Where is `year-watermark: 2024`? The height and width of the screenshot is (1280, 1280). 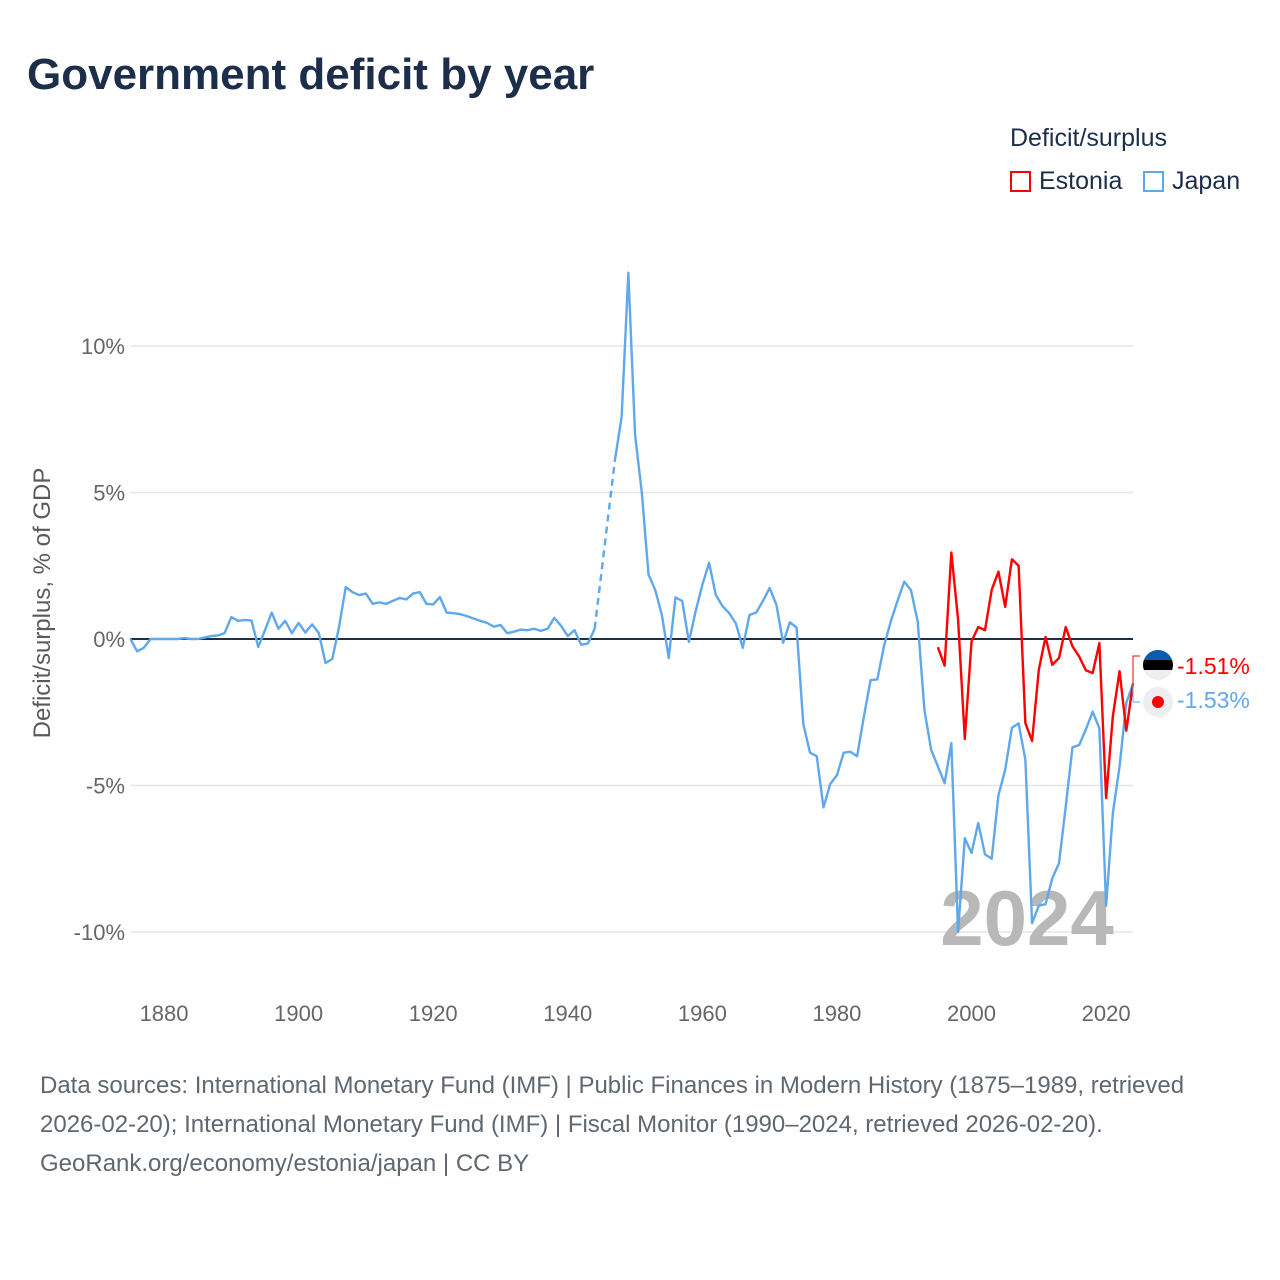
year-watermark: 2024 is located at coordinates (1027, 918).